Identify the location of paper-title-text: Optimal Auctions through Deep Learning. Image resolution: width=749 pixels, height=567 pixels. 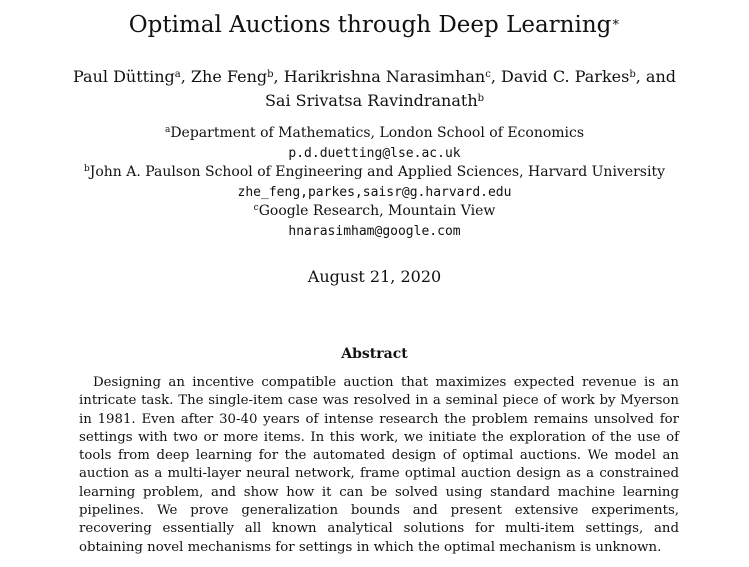
(370, 25).